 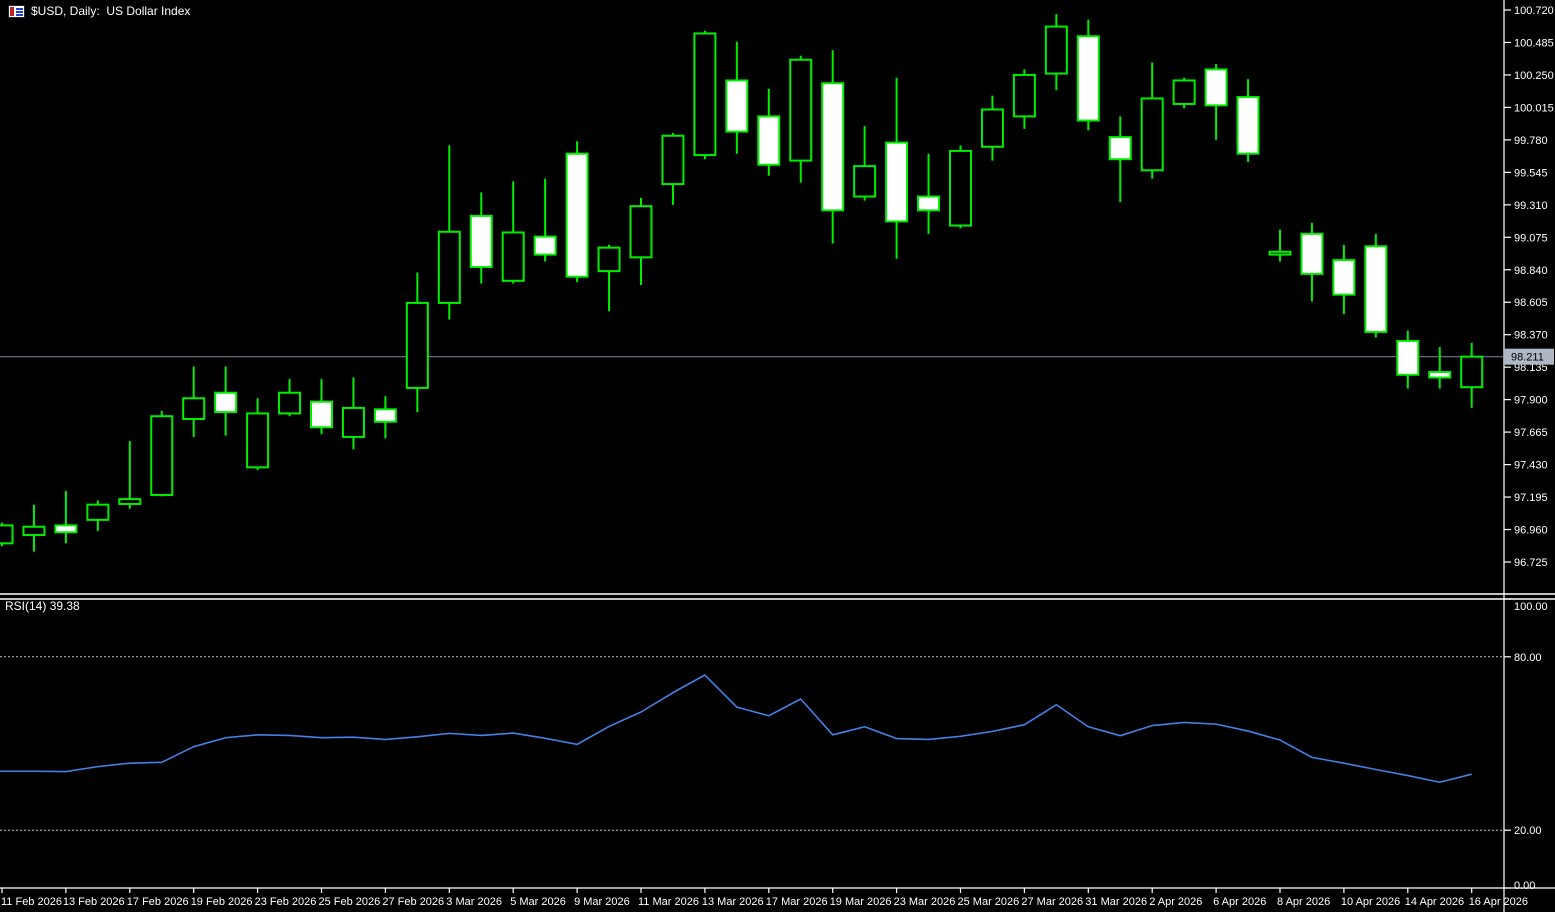 What do you see at coordinates (1531, 531) in the screenshot?
I see `price-tick-label: 96.960` at bounding box center [1531, 531].